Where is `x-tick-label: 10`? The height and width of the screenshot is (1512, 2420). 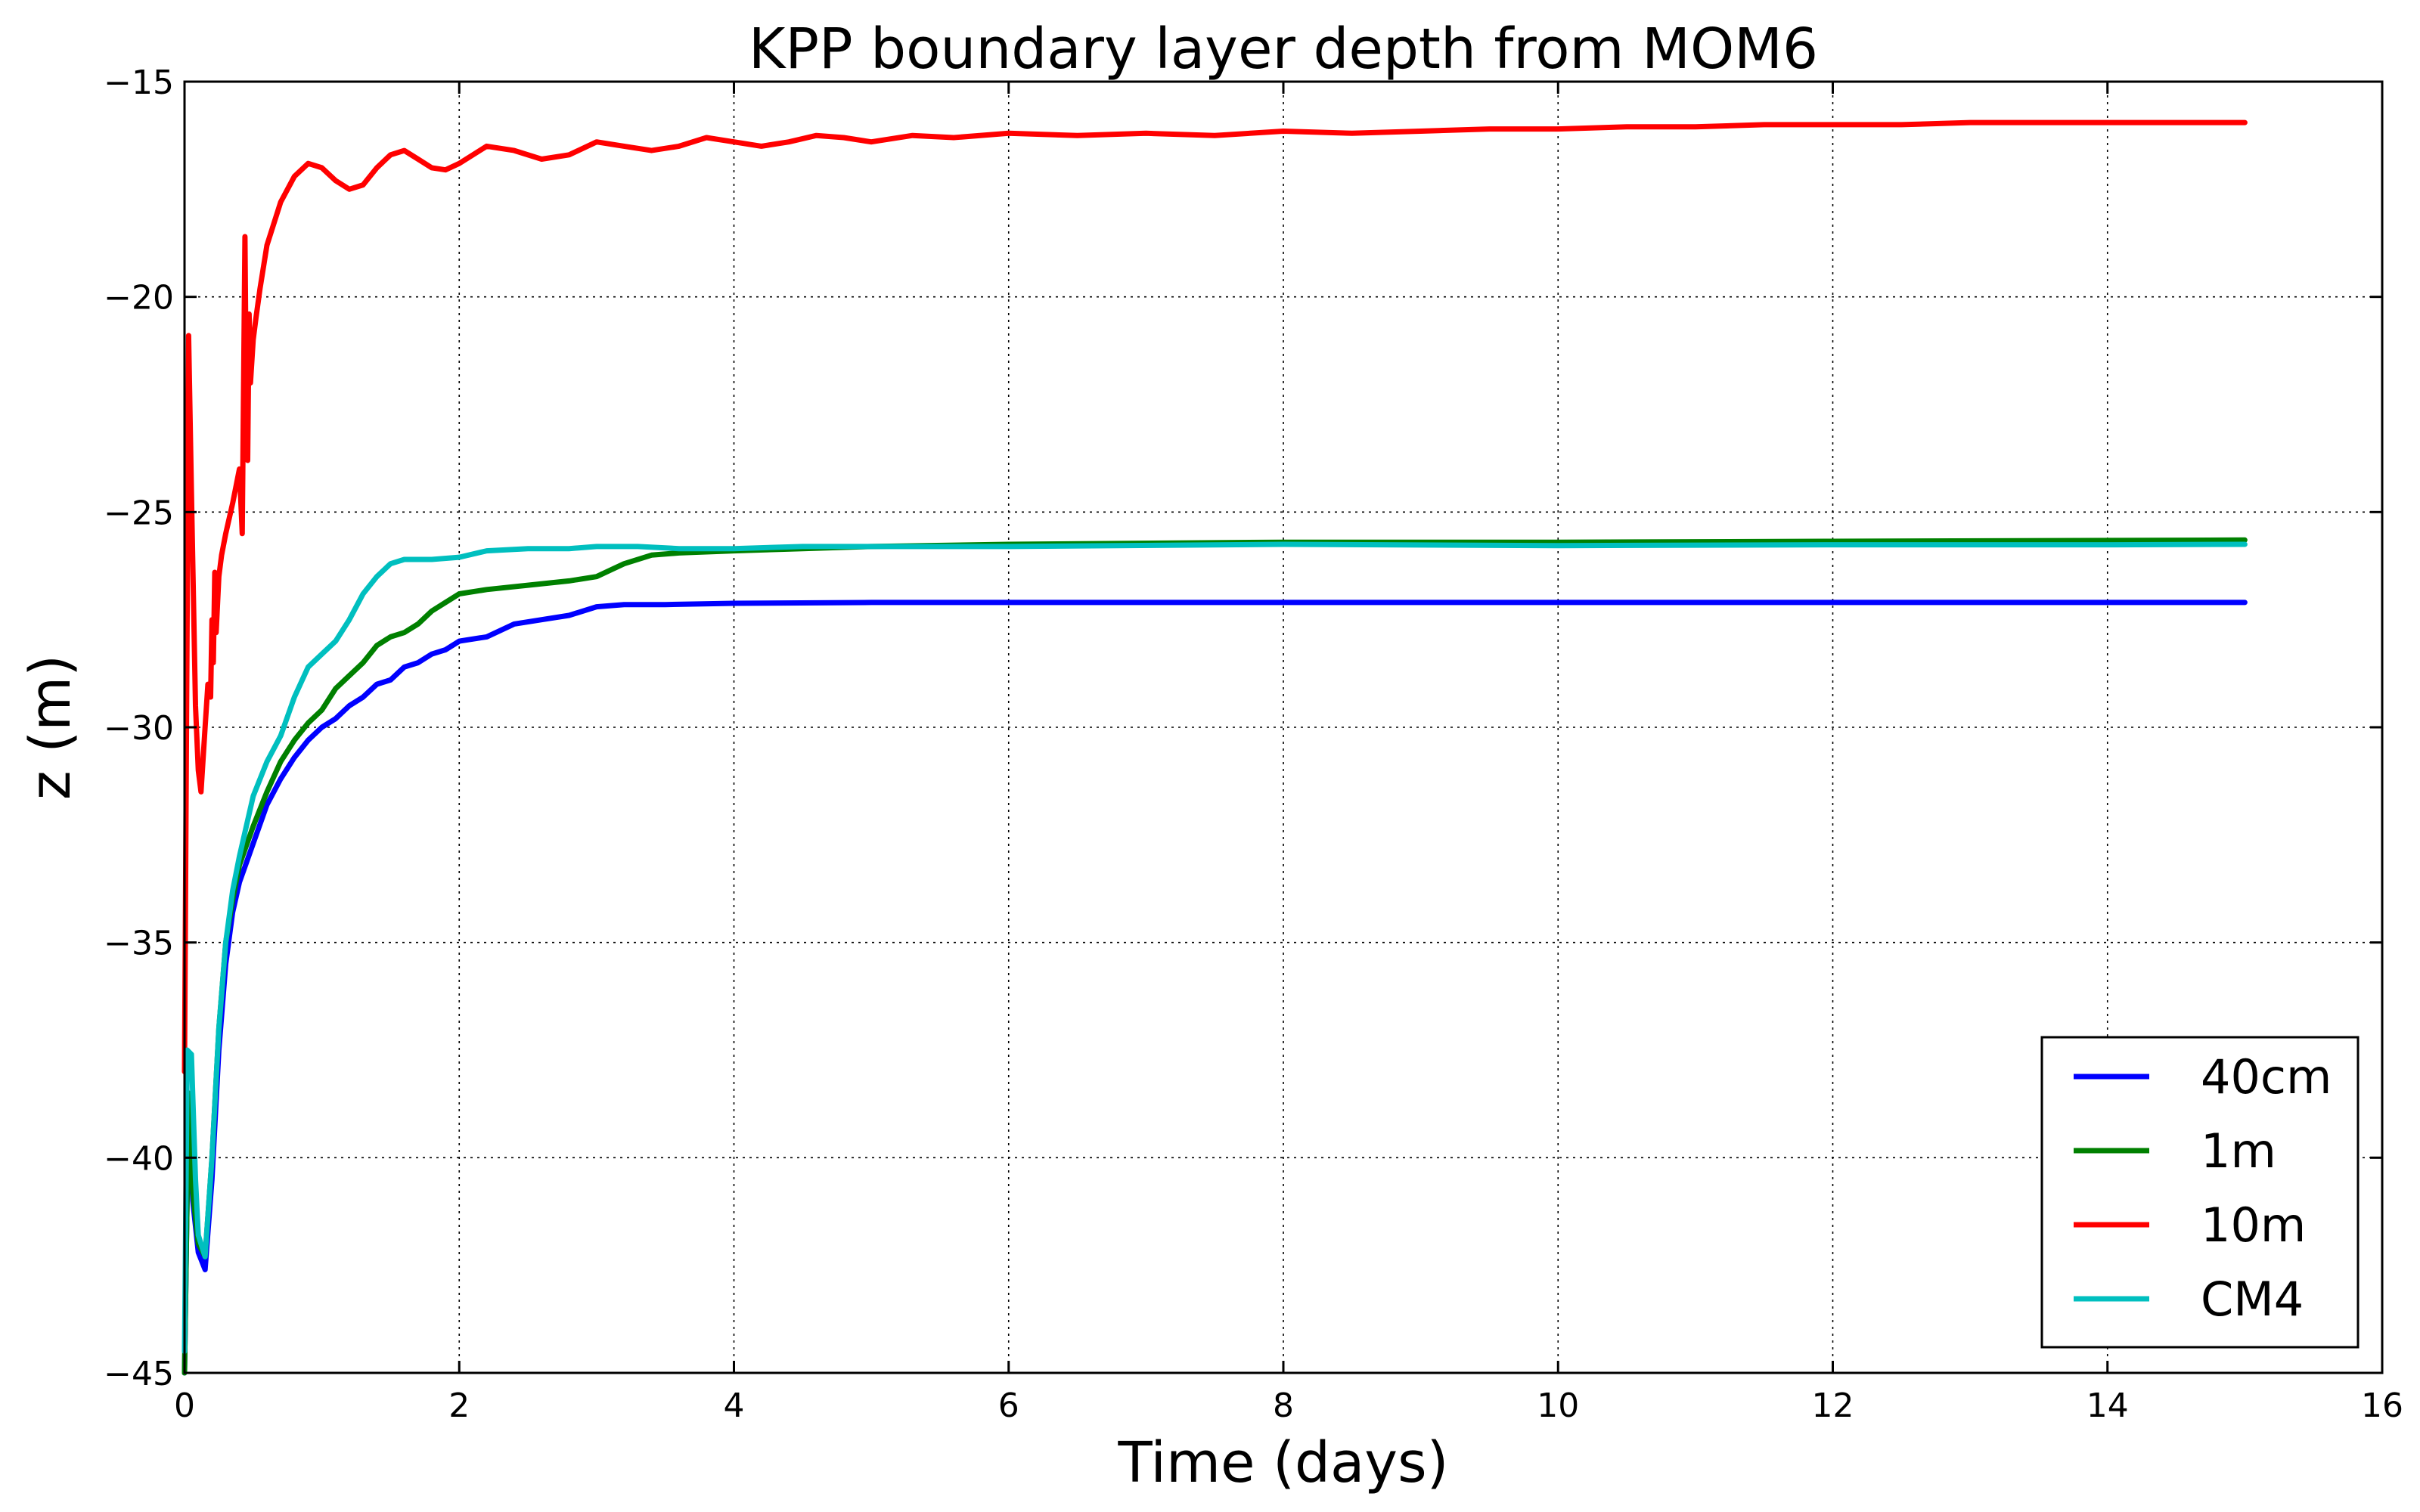
x-tick-label: 10 is located at coordinates (1558, 1406).